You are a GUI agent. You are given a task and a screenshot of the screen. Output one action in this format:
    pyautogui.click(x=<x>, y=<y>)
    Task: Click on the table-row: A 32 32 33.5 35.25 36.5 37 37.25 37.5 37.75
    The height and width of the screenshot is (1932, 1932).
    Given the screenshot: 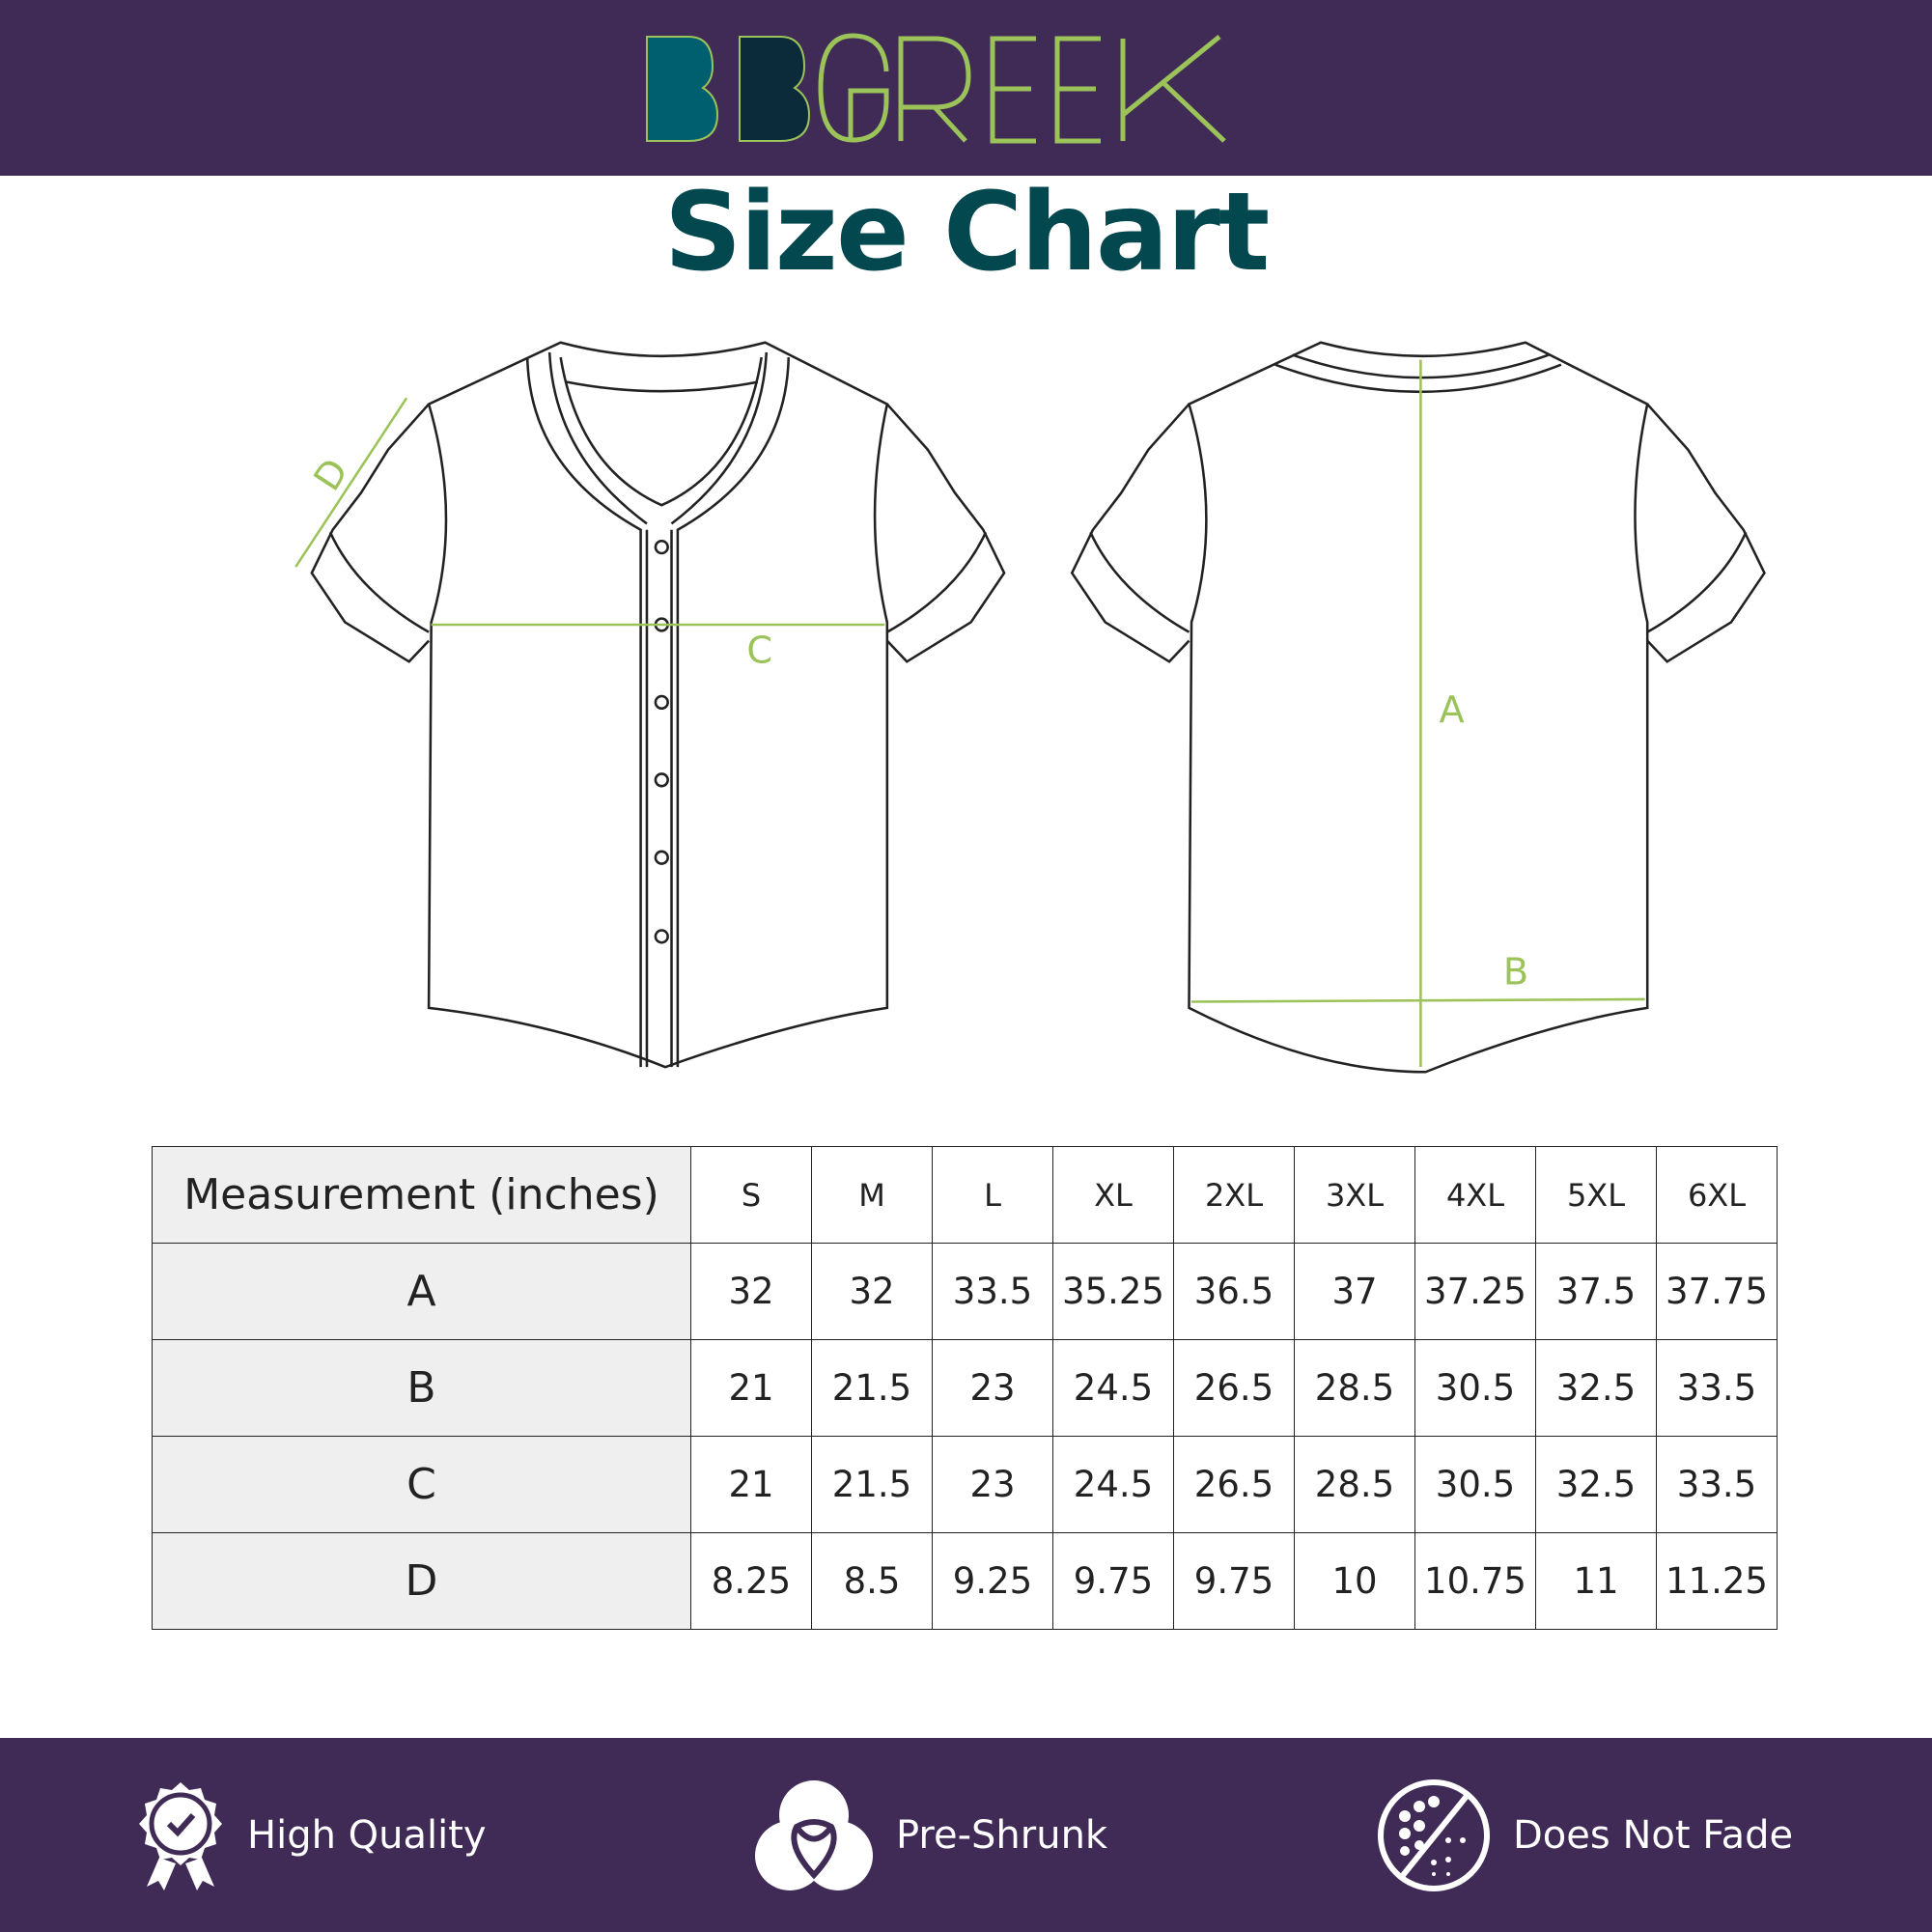 What is the action you would take?
    pyautogui.click(x=965, y=1292)
    